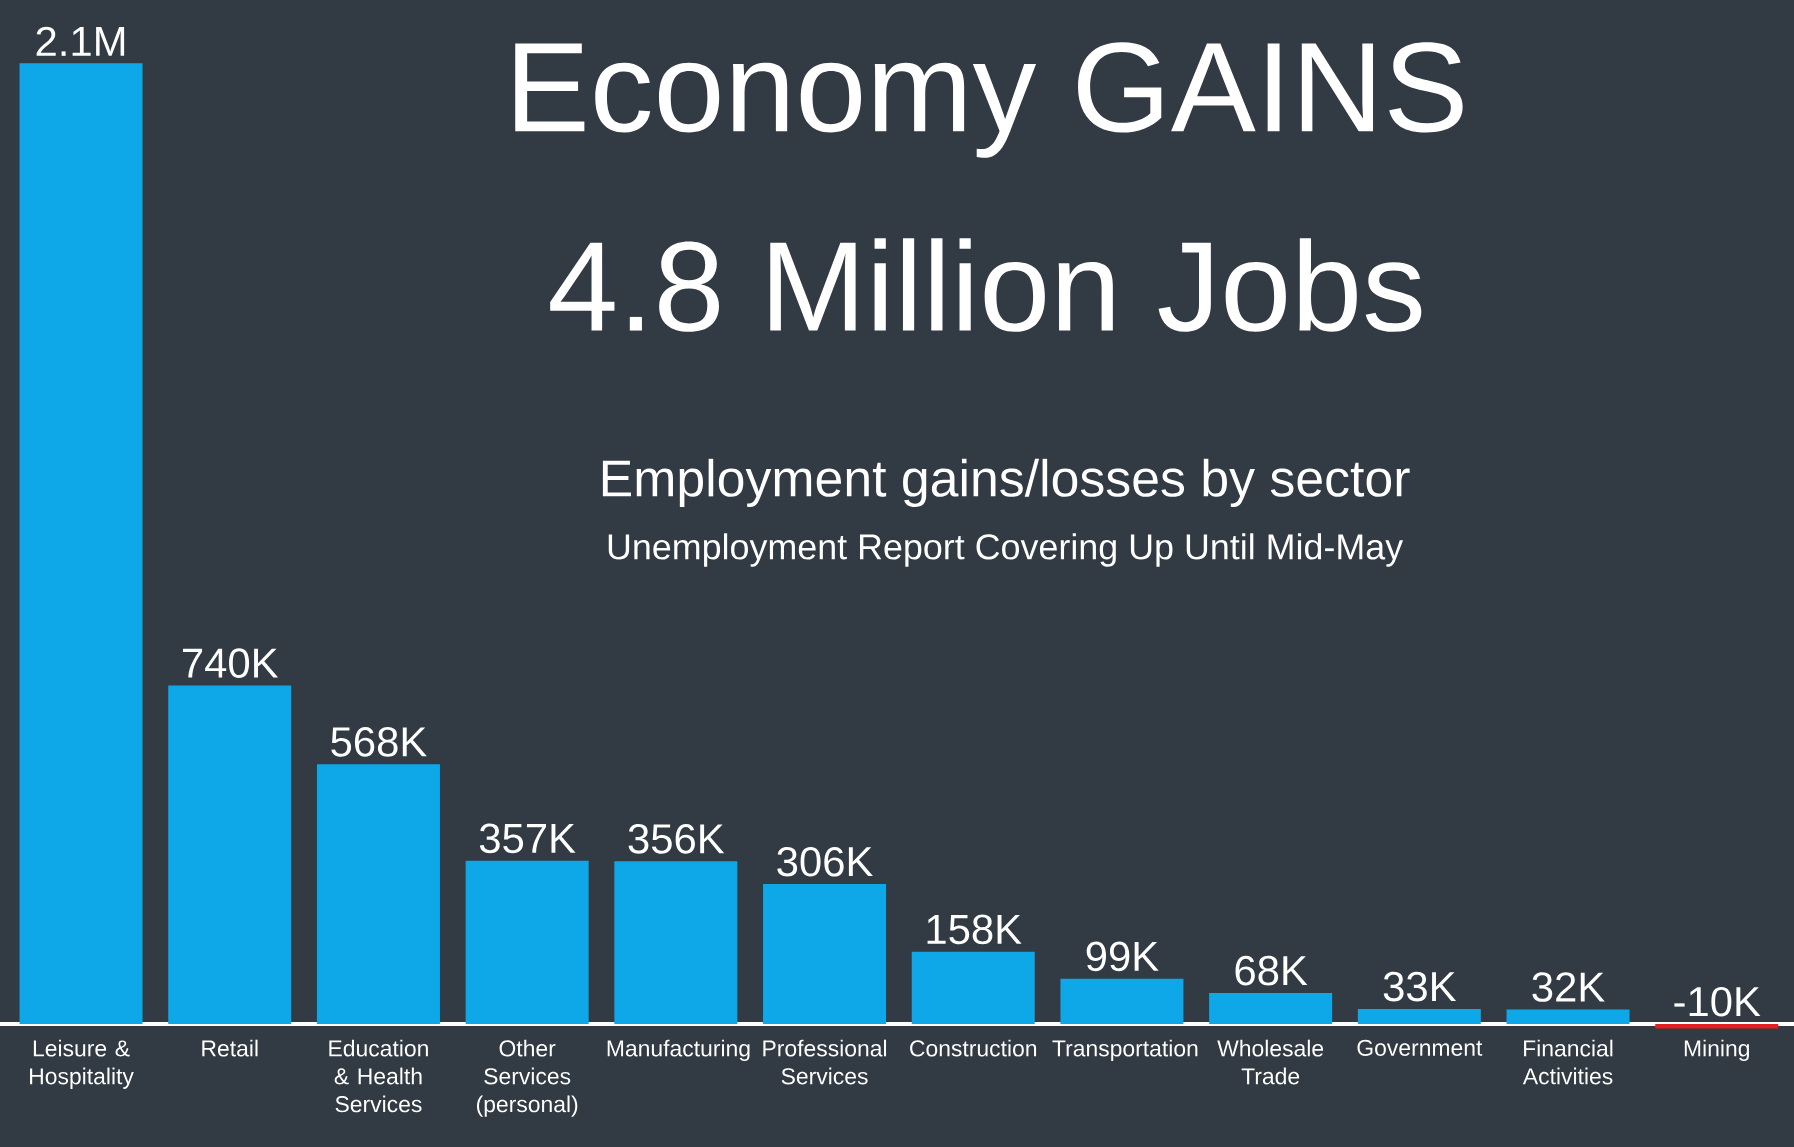 Image resolution: width=1794 pixels, height=1147 pixels. What do you see at coordinates (676, 839) in the screenshot?
I see `data-label: 356K` at bounding box center [676, 839].